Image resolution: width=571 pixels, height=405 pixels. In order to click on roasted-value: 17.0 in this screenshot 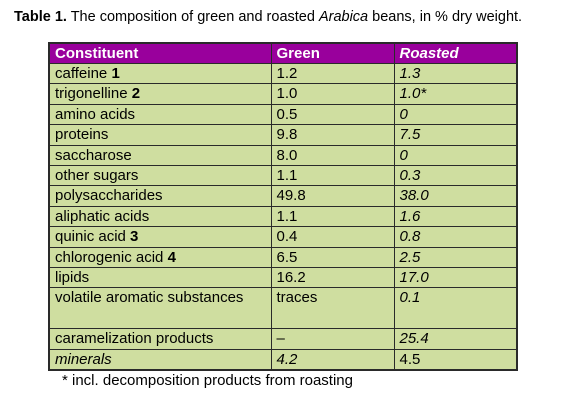, I will do `click(455, 277)`.